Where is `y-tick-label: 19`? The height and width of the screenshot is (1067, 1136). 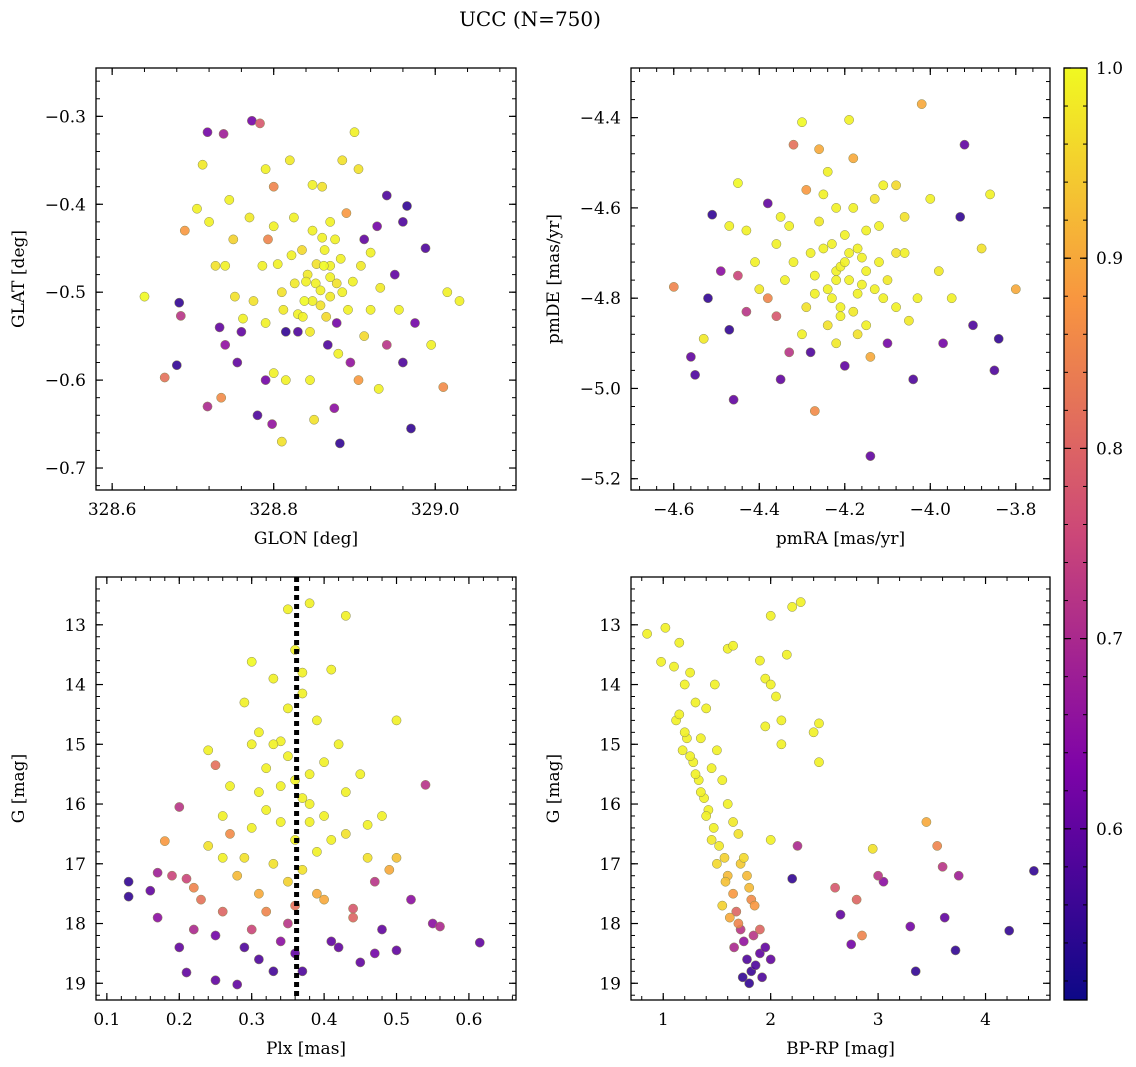 y-tick-label: 19 is located at coordinates (610, 984).